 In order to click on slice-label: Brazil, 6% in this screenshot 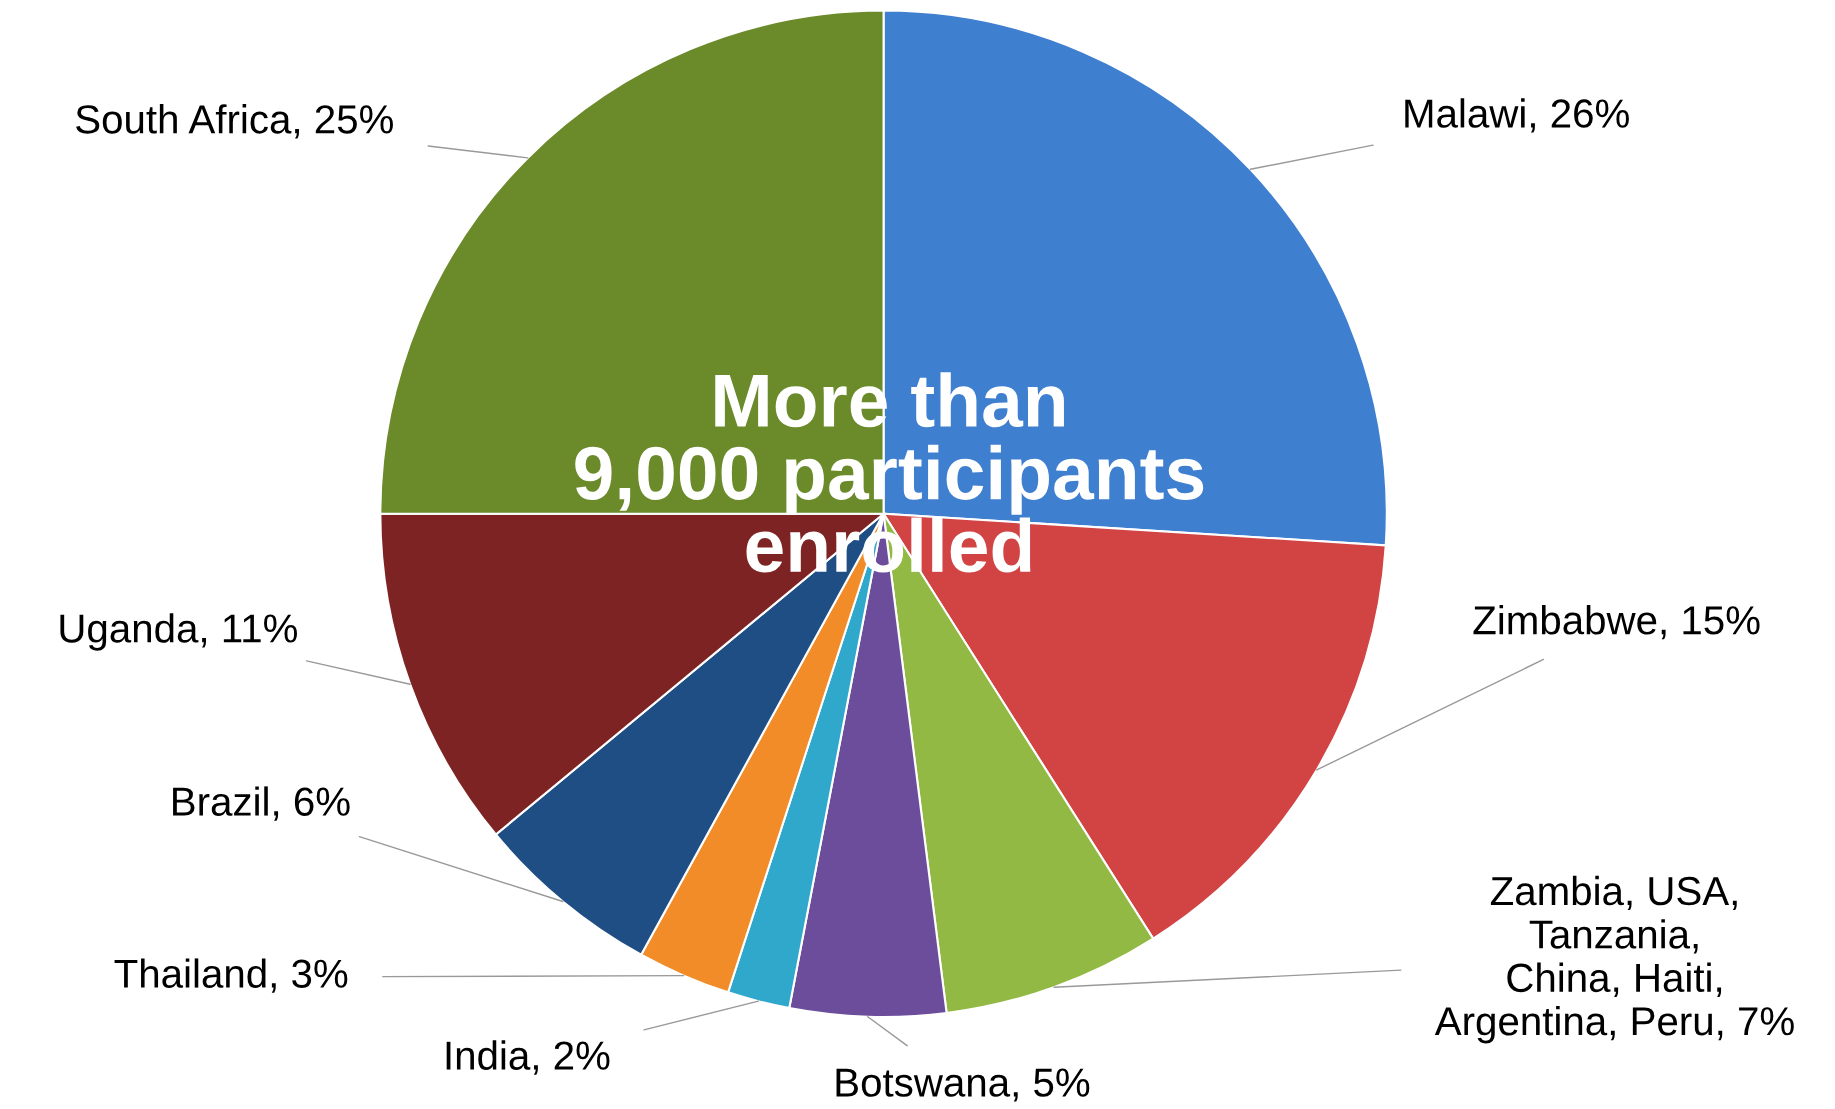, I will do `click(261, 803)`.